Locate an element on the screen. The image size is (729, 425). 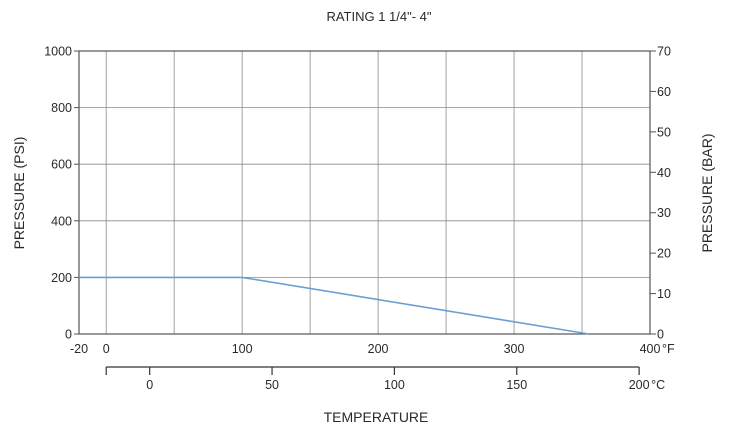
x-tick-label-f: 400 is located at coordinates (650, 349).